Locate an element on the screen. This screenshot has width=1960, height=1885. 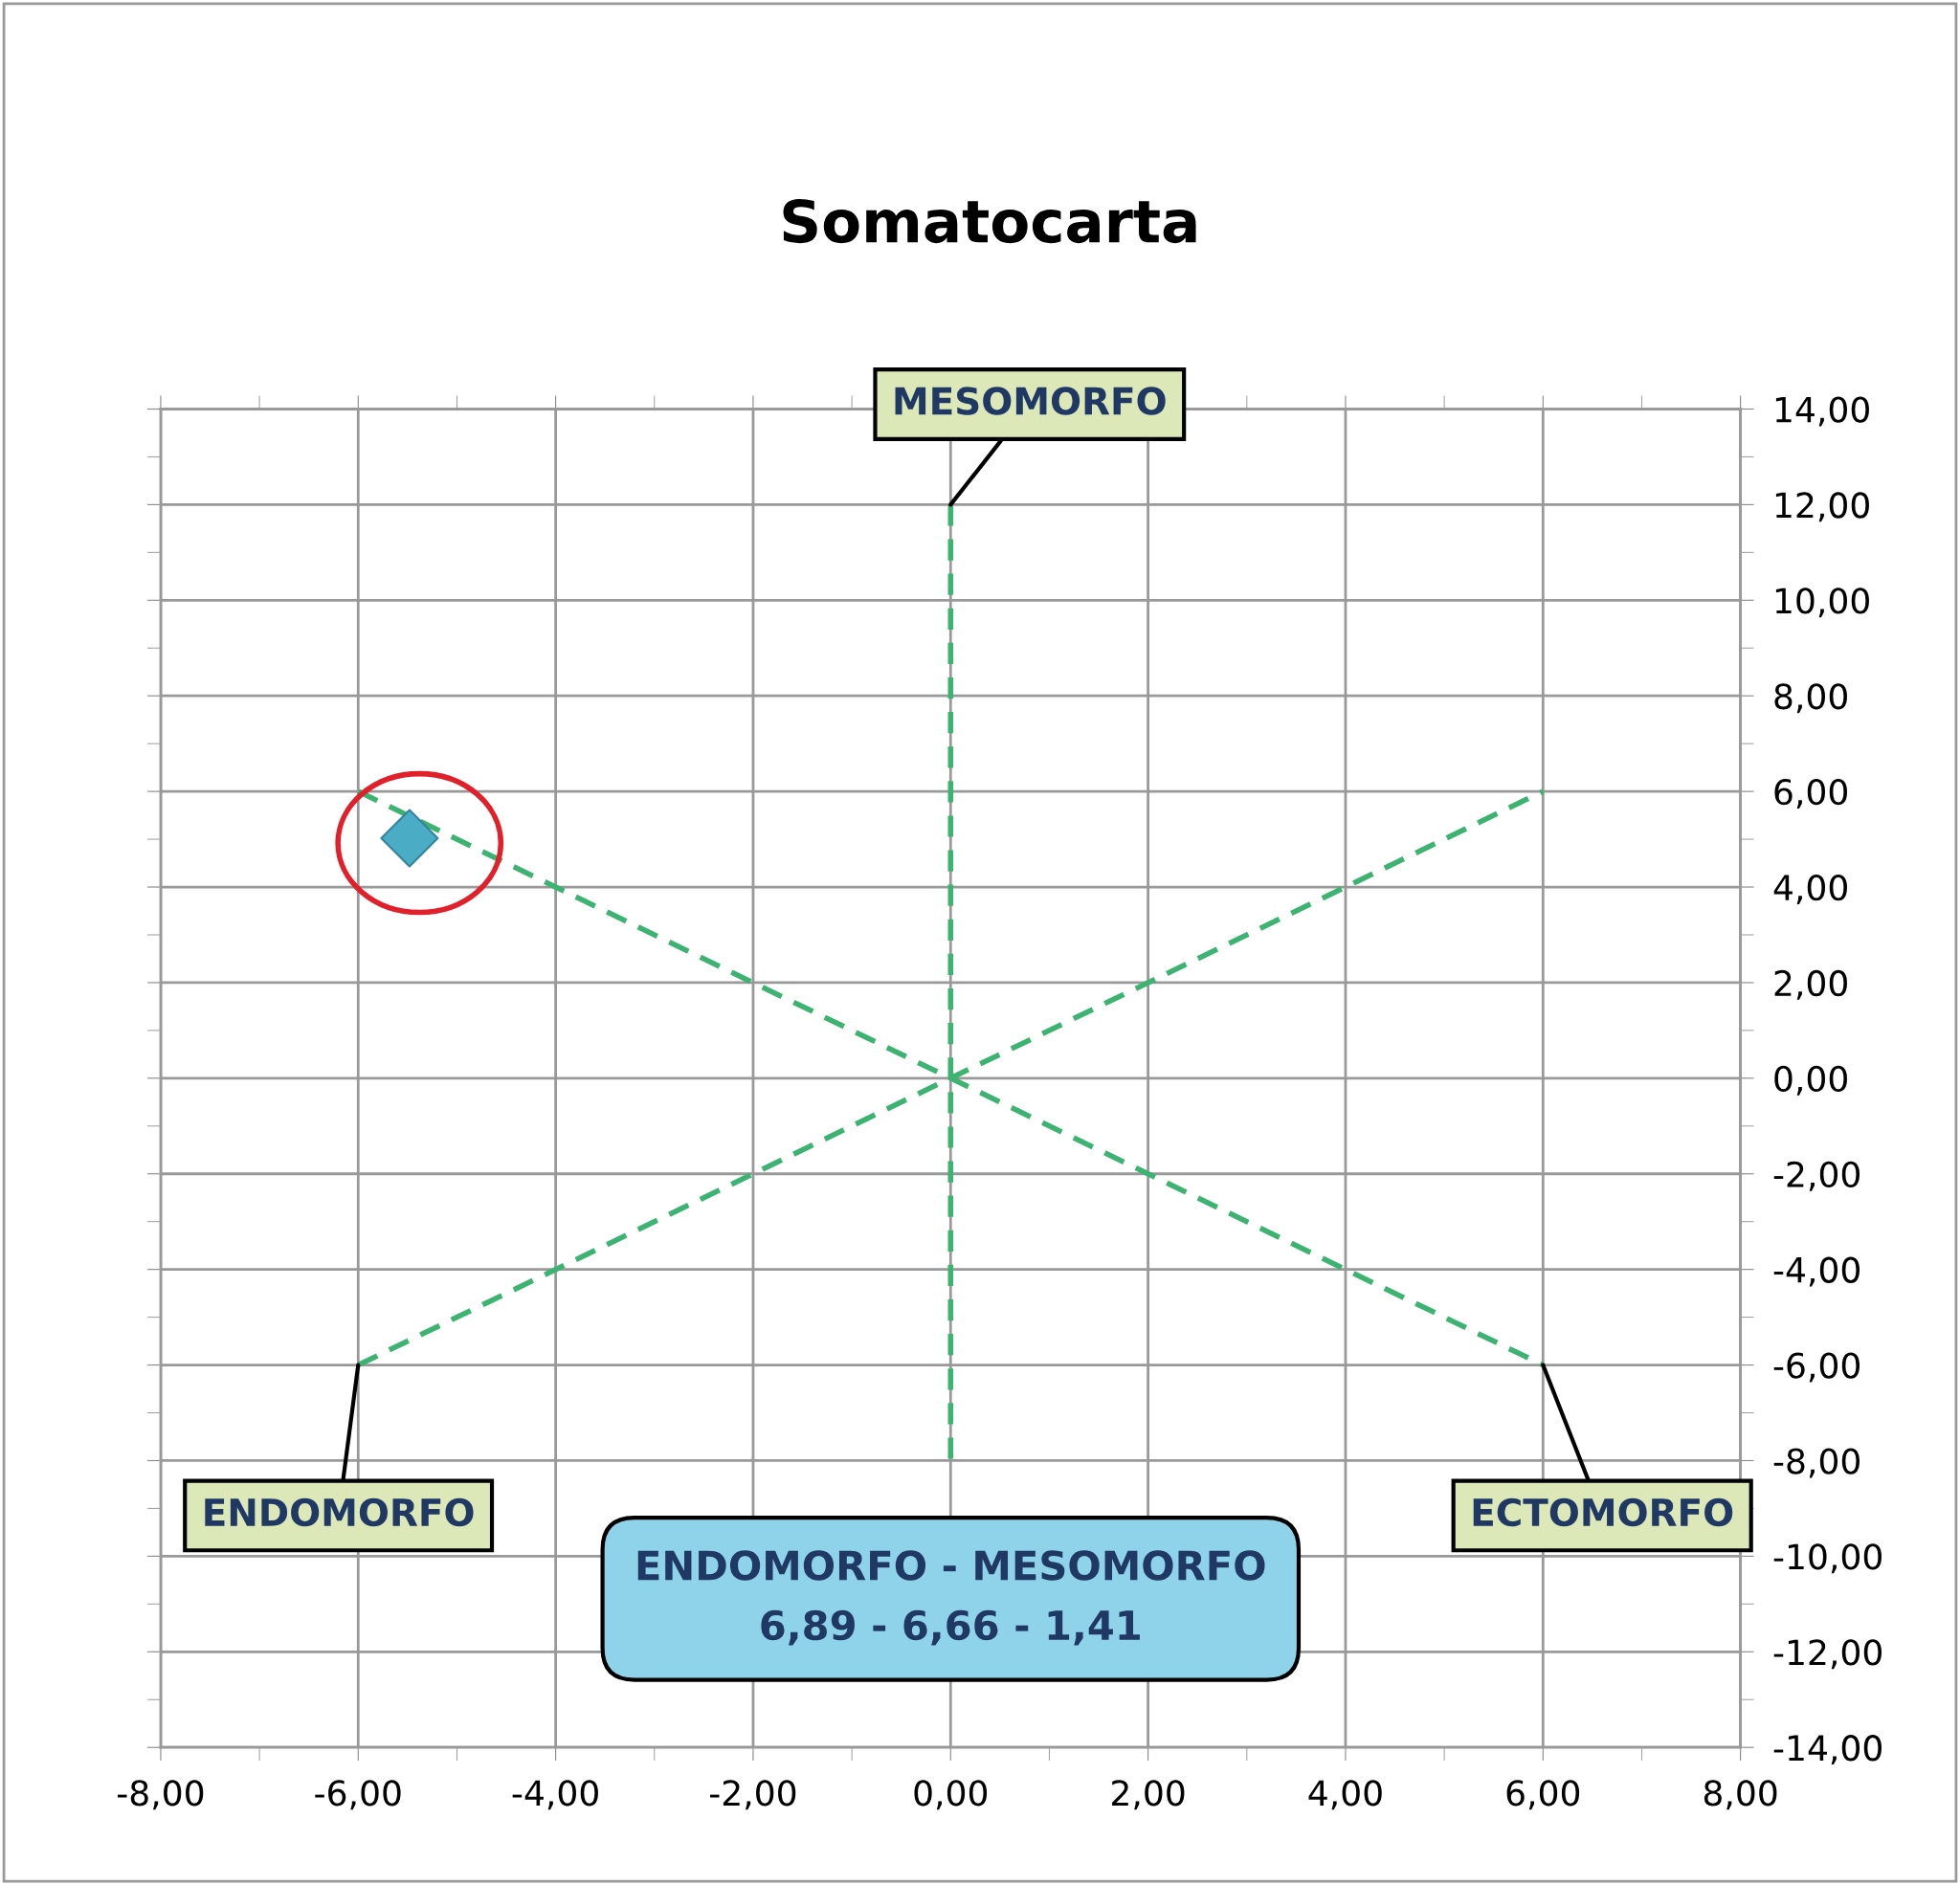
y-tick-label: -8,00 is located at coordinates (1816, 1463).